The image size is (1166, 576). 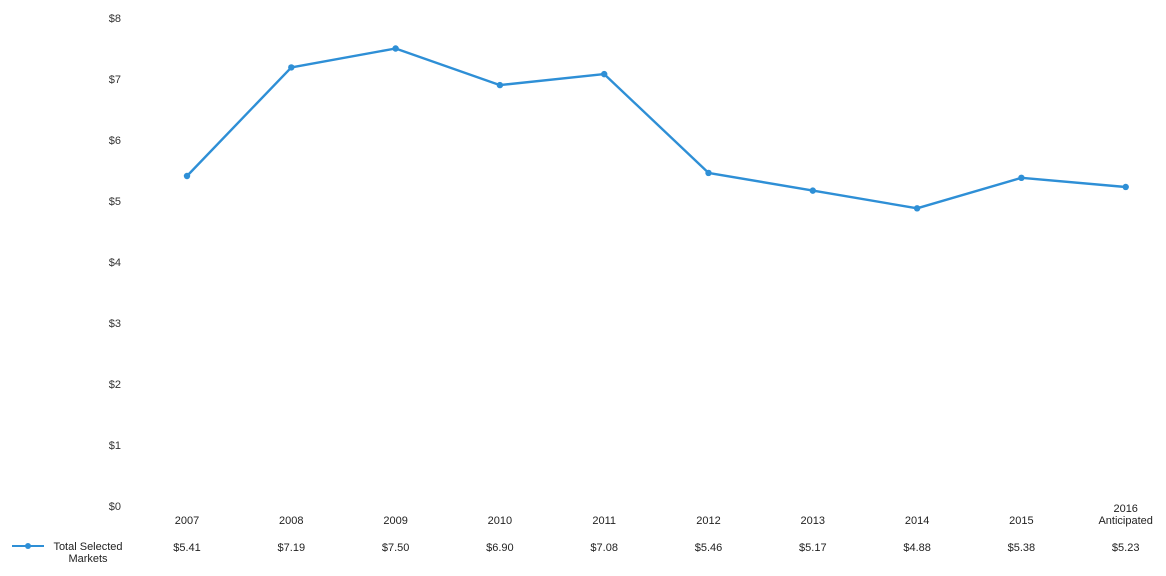 I want to click on table-value: $7.19, so click(x=292, y=548).